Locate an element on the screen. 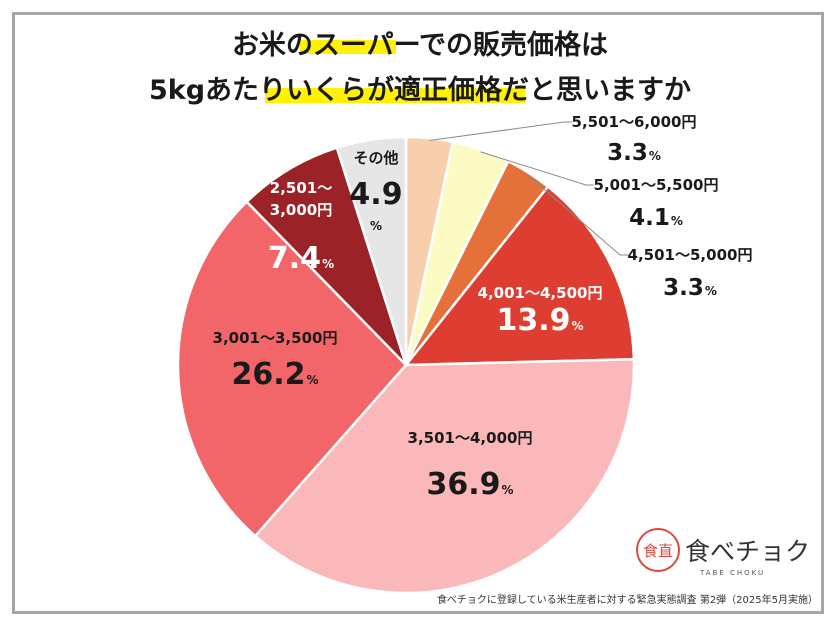  logo-seal-text: 食直 is located at coordinates (658, 551).